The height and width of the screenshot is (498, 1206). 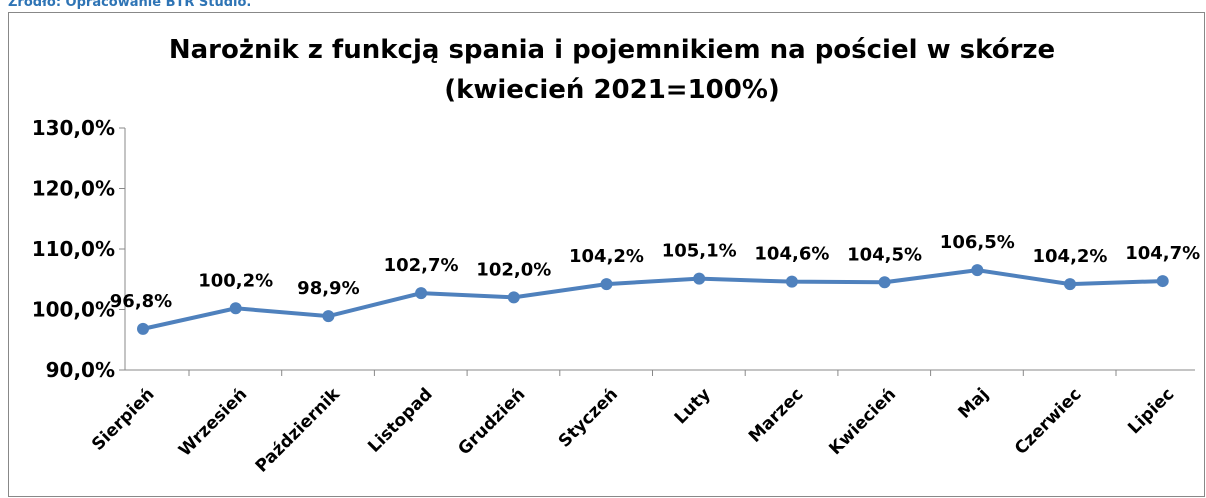 I want to click on y-tick-label: 90,0%, so click(x=80, y=370).